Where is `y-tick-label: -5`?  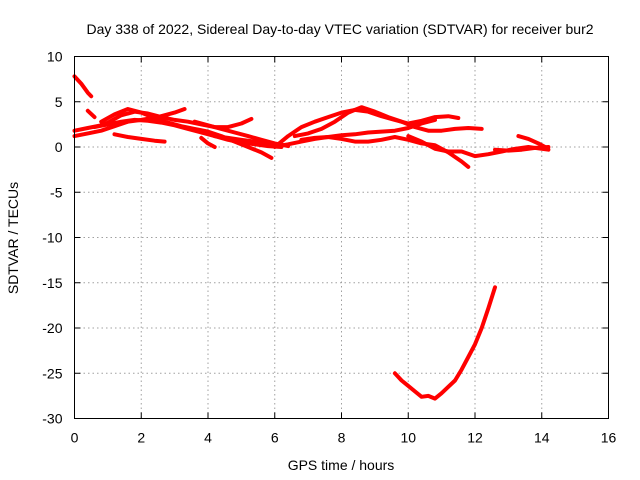
y-tick-label: -5 is located at coordinates (56, 192).